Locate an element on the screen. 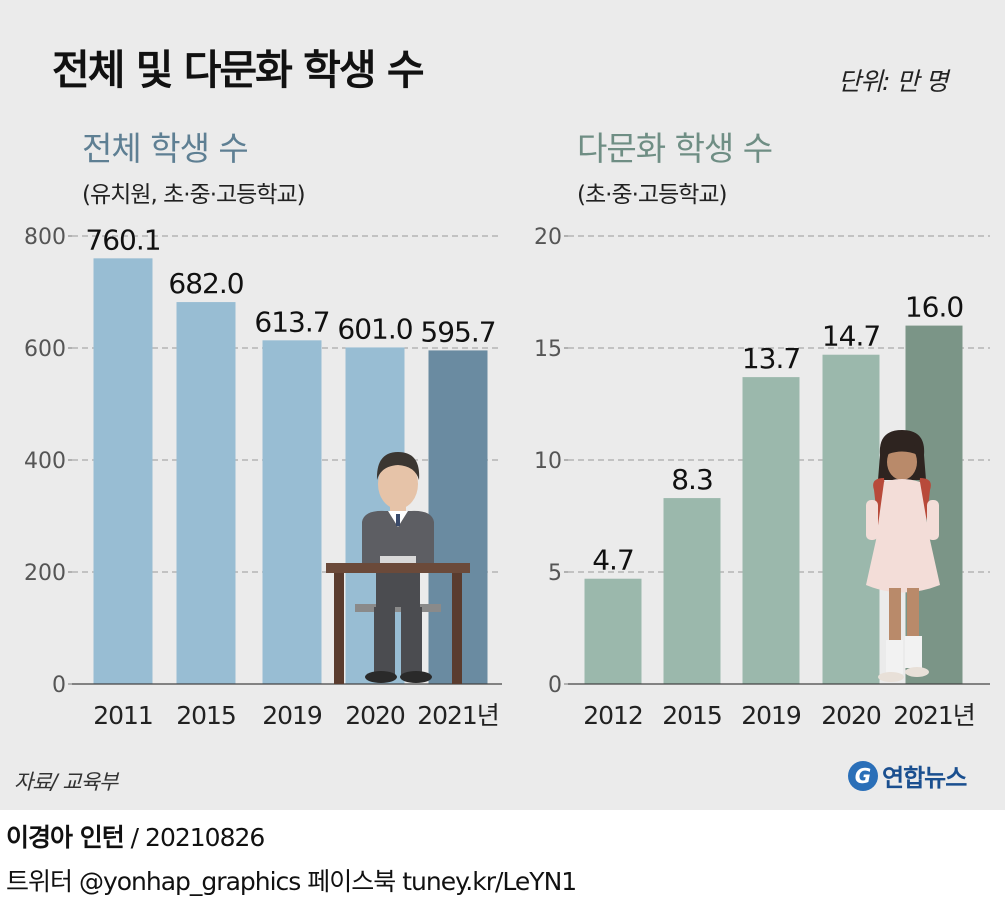 The height and width of the screenshot is (901, 1005). yonhap-logo-icon: G is located at coordinates (863, 775).